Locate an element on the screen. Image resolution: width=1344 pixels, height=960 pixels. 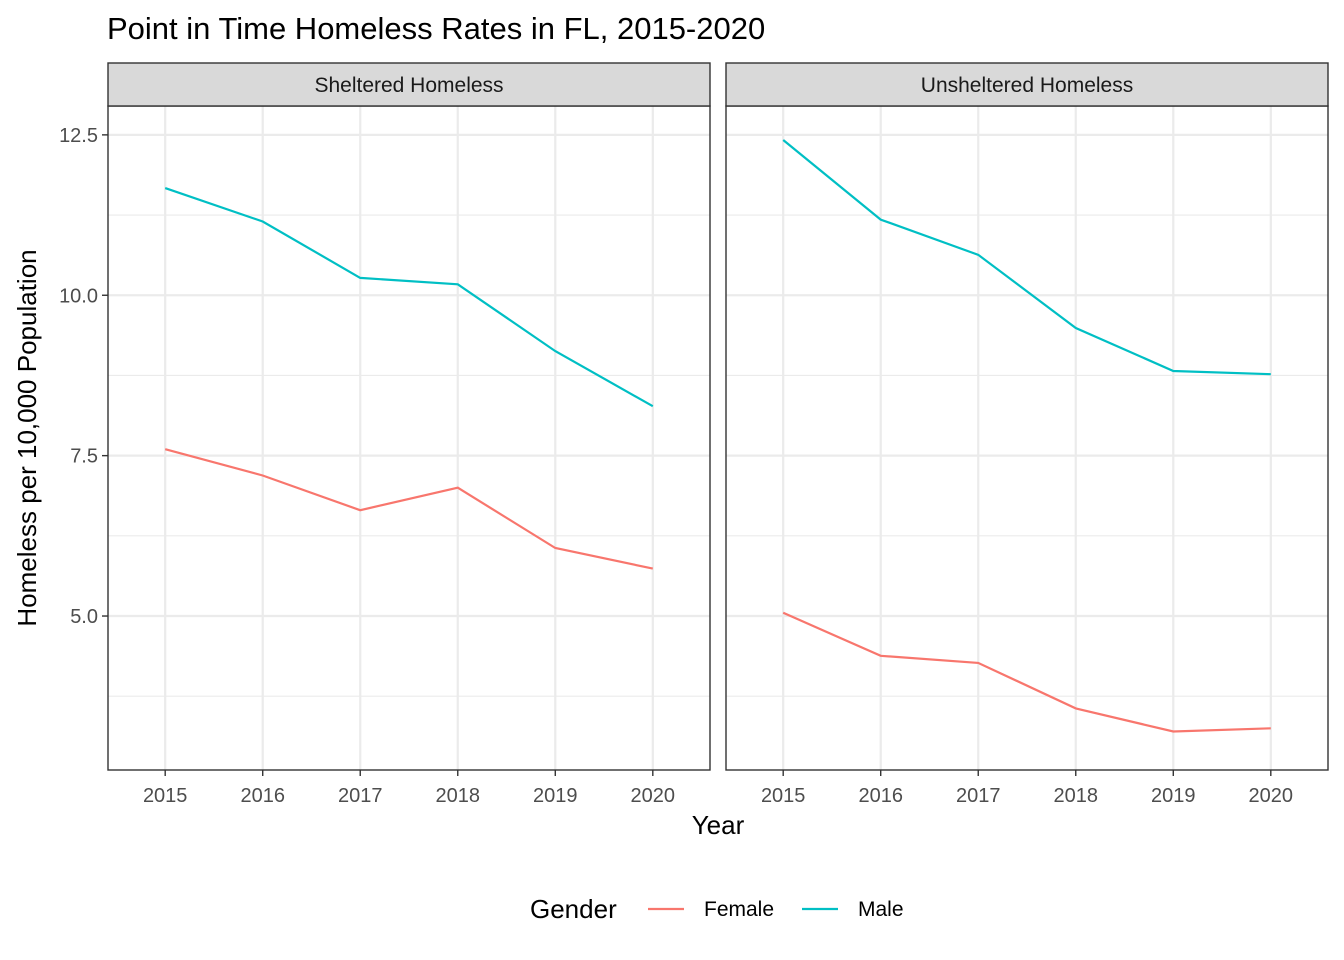
facet-strip-label: Unsheltered Homeless is located at coordinates (1027, 85).